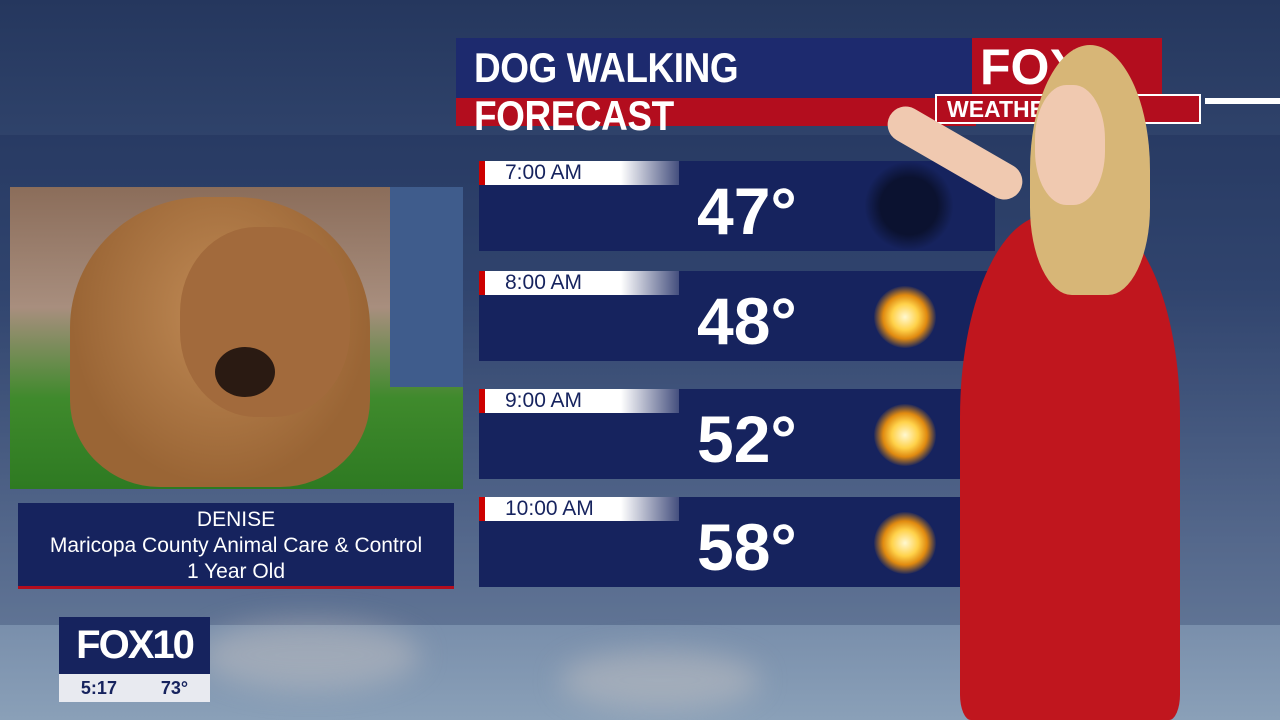  Describe the element at coordinates (747, 321) in the screenshot. I see `forecast-temp: 48°` at that location.